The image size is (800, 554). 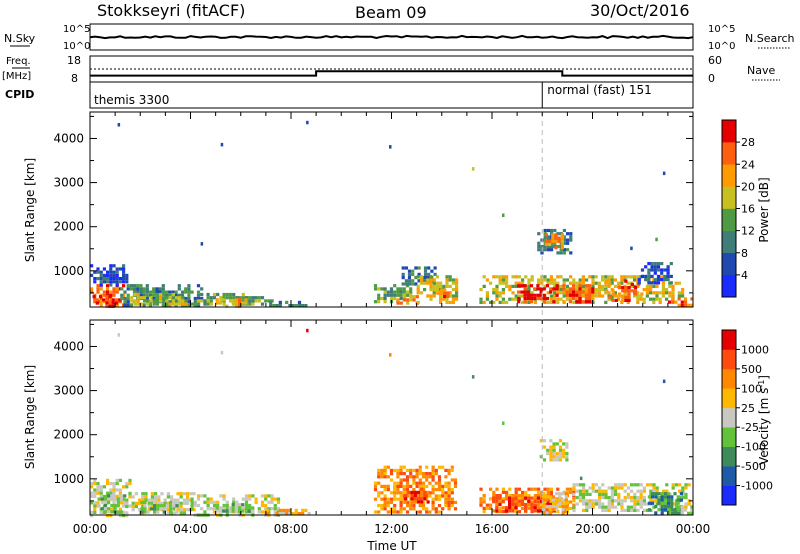 I want to click on colorbar-tick-label: 1000, so click(x=755, y=349).